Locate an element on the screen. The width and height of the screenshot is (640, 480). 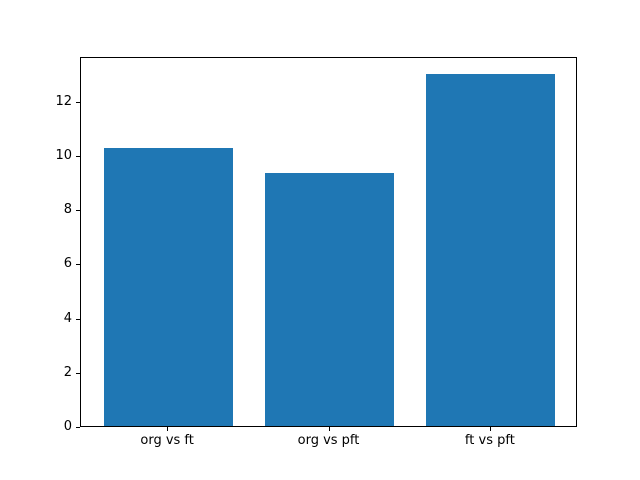
y-tick-label: 0 is located at coordinates (67, 426).